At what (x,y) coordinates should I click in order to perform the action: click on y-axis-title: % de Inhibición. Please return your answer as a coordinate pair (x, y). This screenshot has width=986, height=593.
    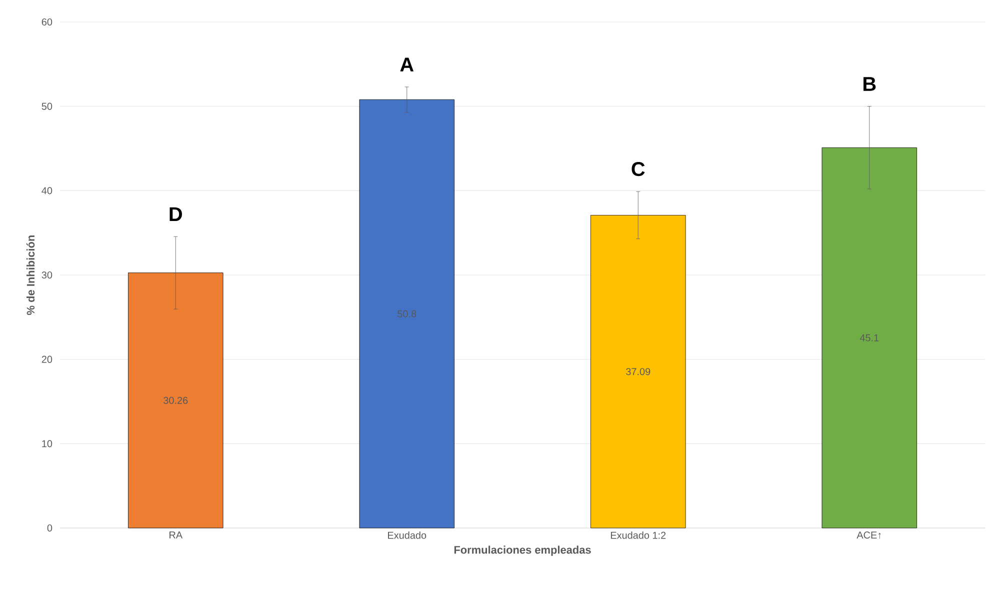
    Looking at the image, I should click on (30, 275).